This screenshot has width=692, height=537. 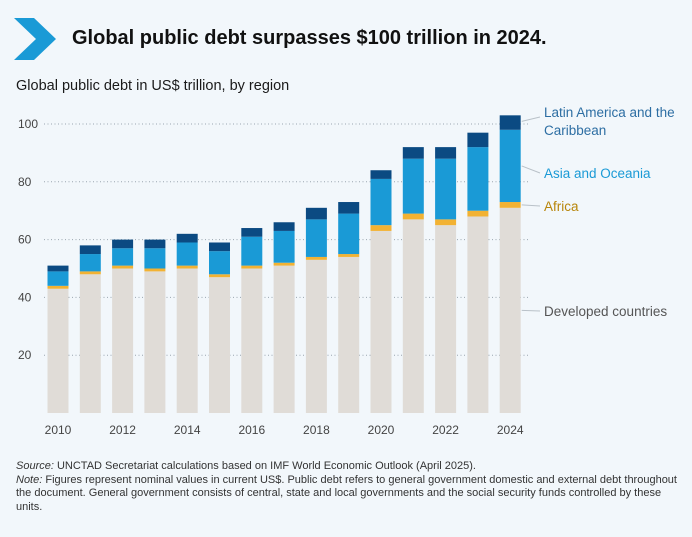 I want to click on legend-label: Developed countries, so click(x=605, y=311).